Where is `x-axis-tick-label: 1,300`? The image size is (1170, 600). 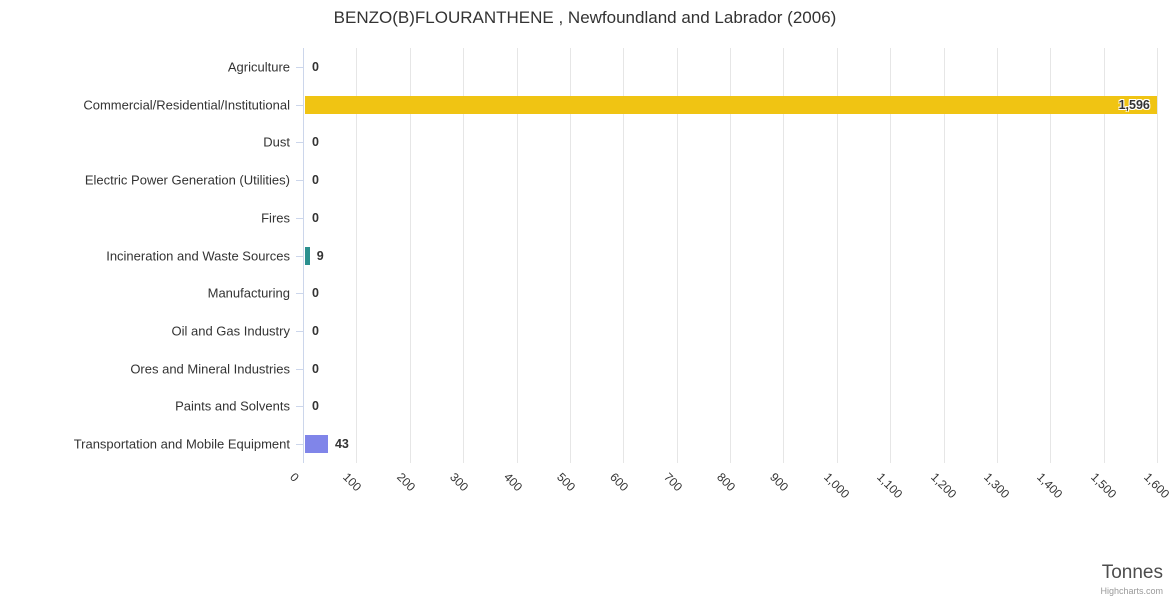 x-axis-tick-label: 1,300 is located at coordinates (996, 486).